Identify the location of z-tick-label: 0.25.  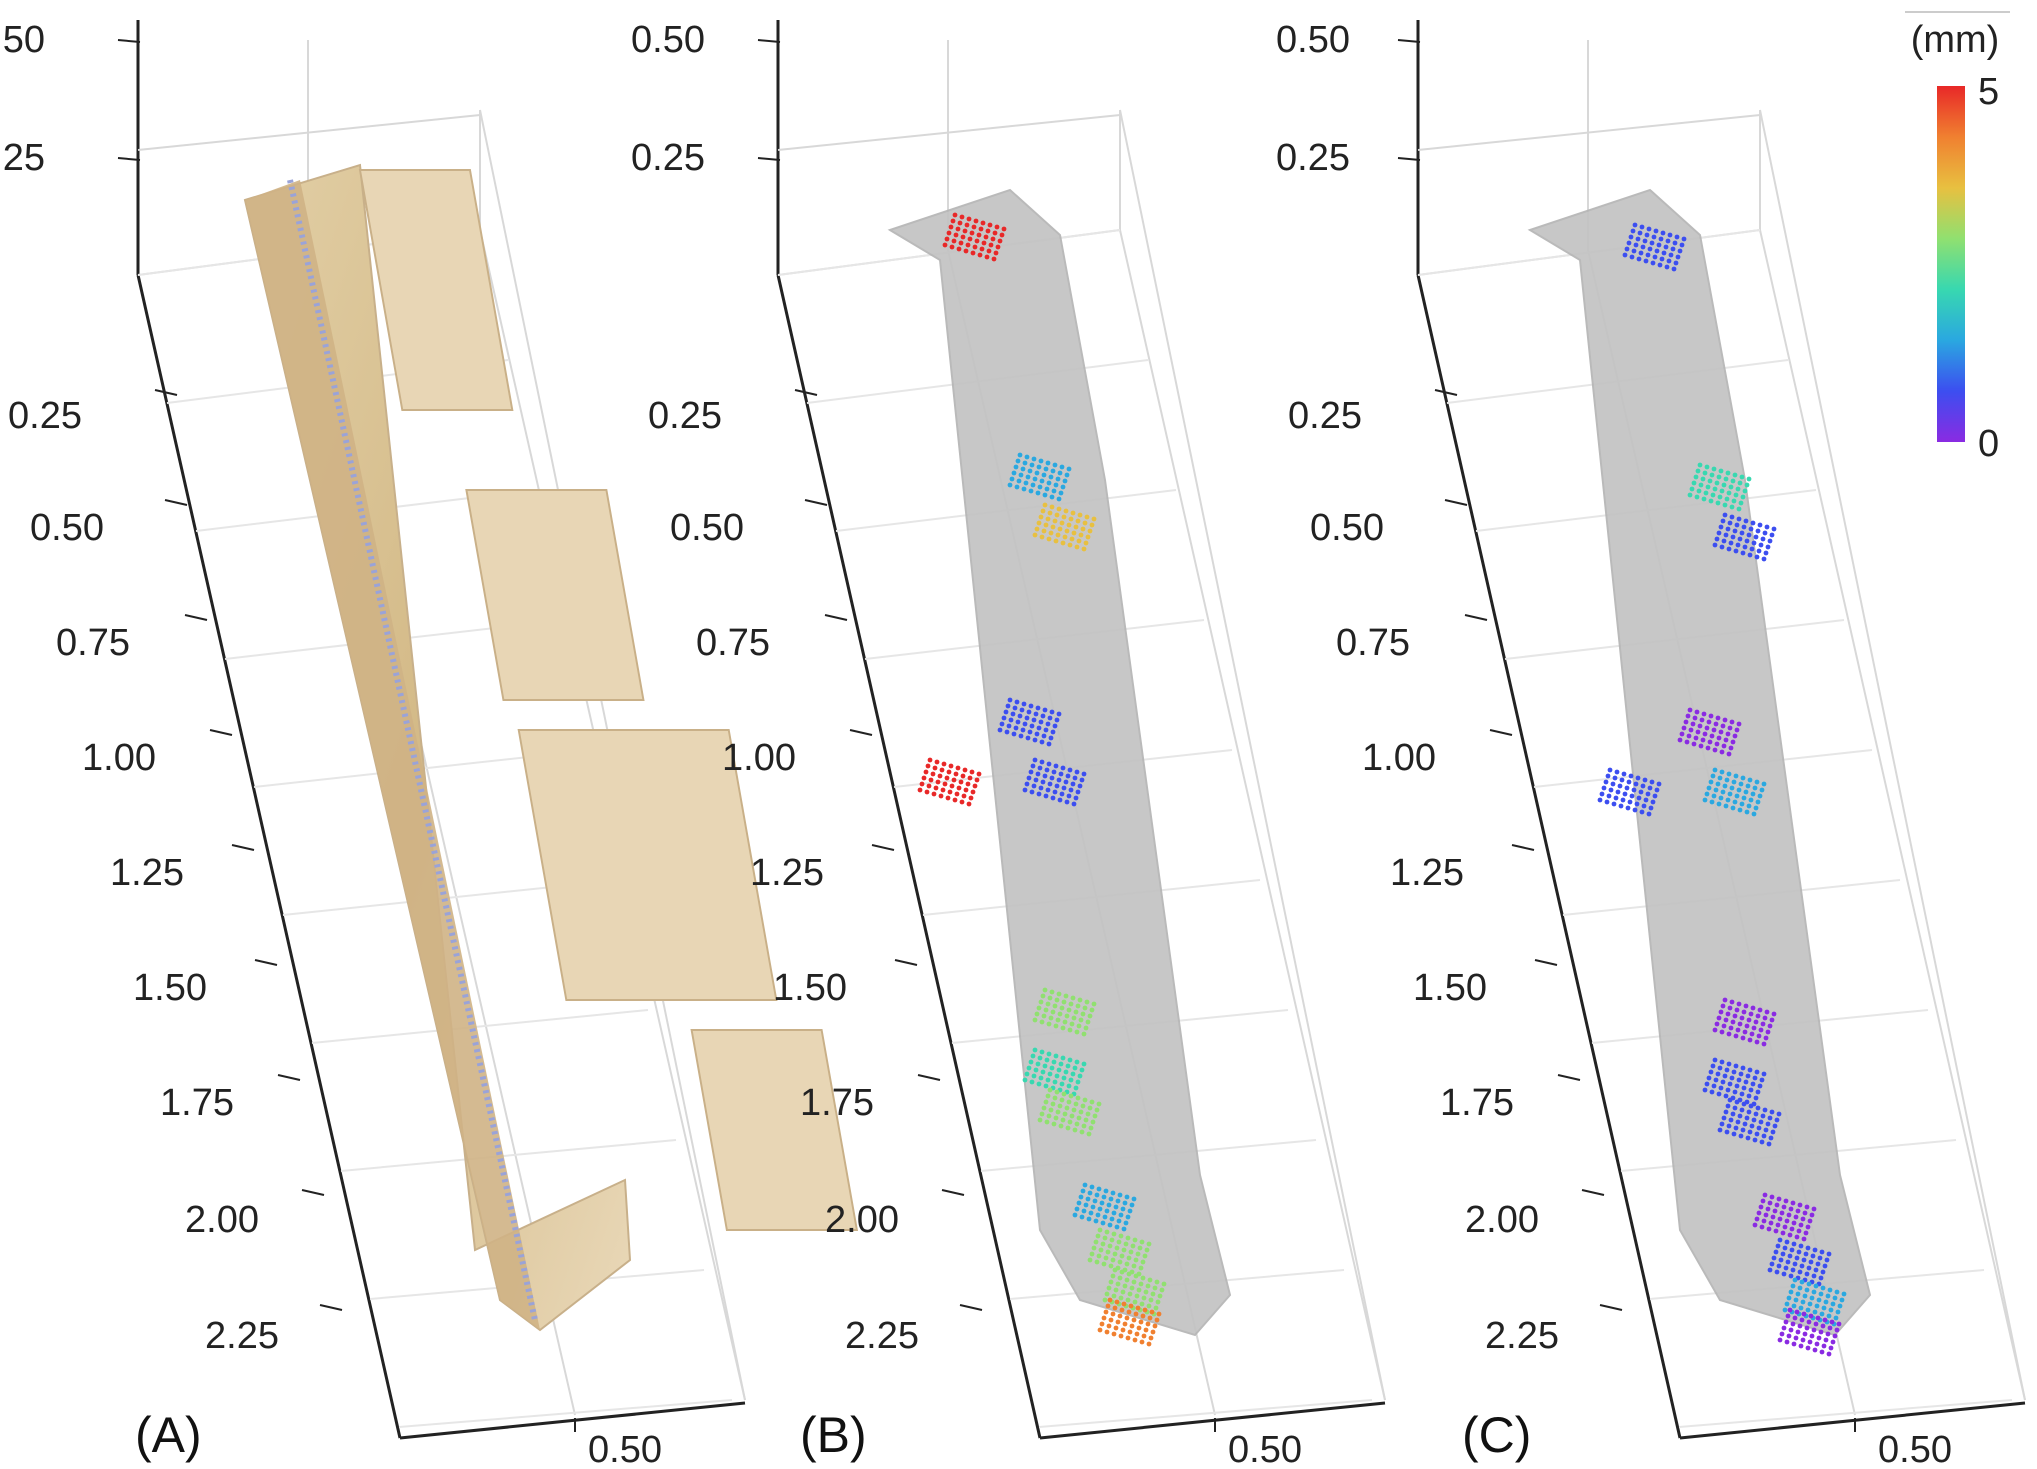
(1313, 158).